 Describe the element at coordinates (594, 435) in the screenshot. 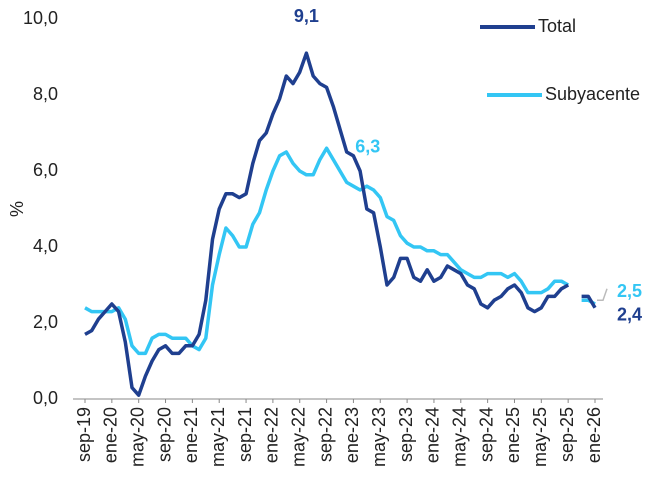

I see `x-tick-label: ene-26` at that location.